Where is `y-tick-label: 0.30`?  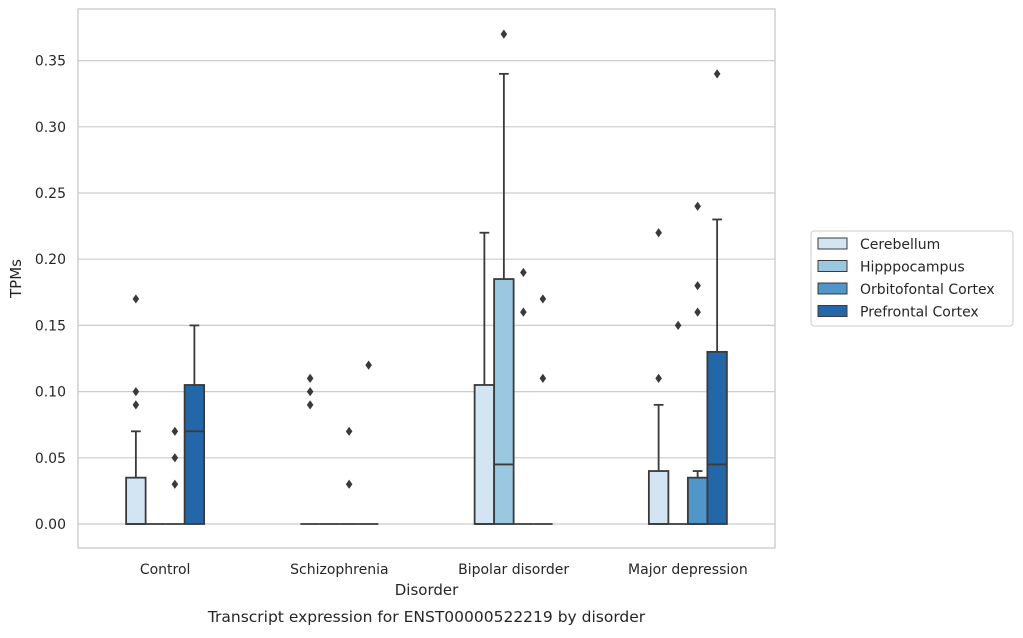 y-tick-label: 0.30 is located at coordinates (50, 128).